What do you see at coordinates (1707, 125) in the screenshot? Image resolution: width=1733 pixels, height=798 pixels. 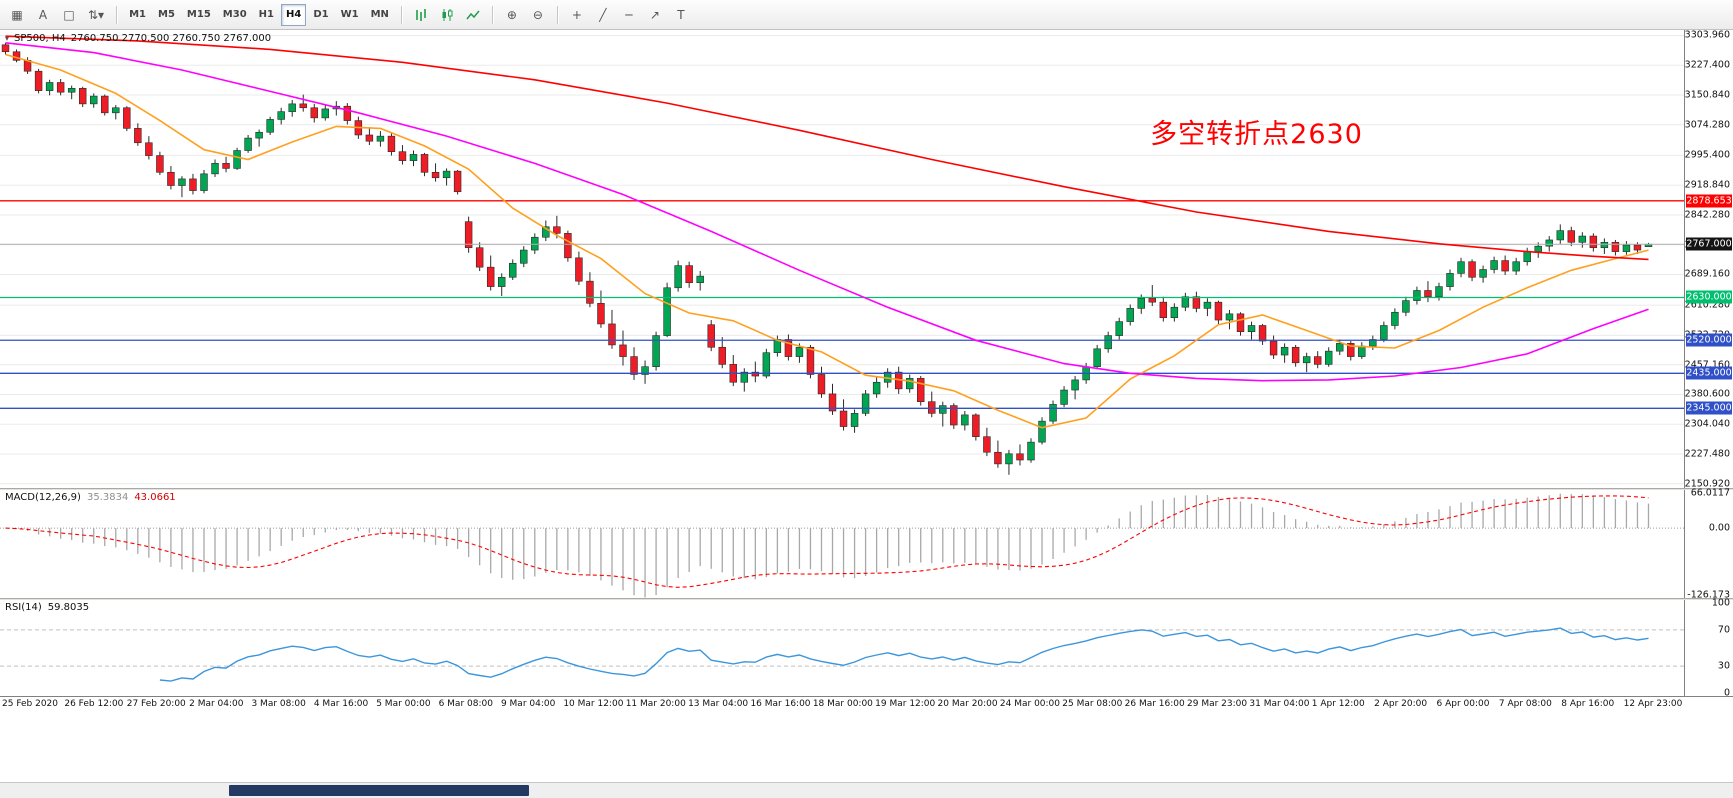 I see `y-axis-label: 3074.280` at bounding box center [1707, 125].